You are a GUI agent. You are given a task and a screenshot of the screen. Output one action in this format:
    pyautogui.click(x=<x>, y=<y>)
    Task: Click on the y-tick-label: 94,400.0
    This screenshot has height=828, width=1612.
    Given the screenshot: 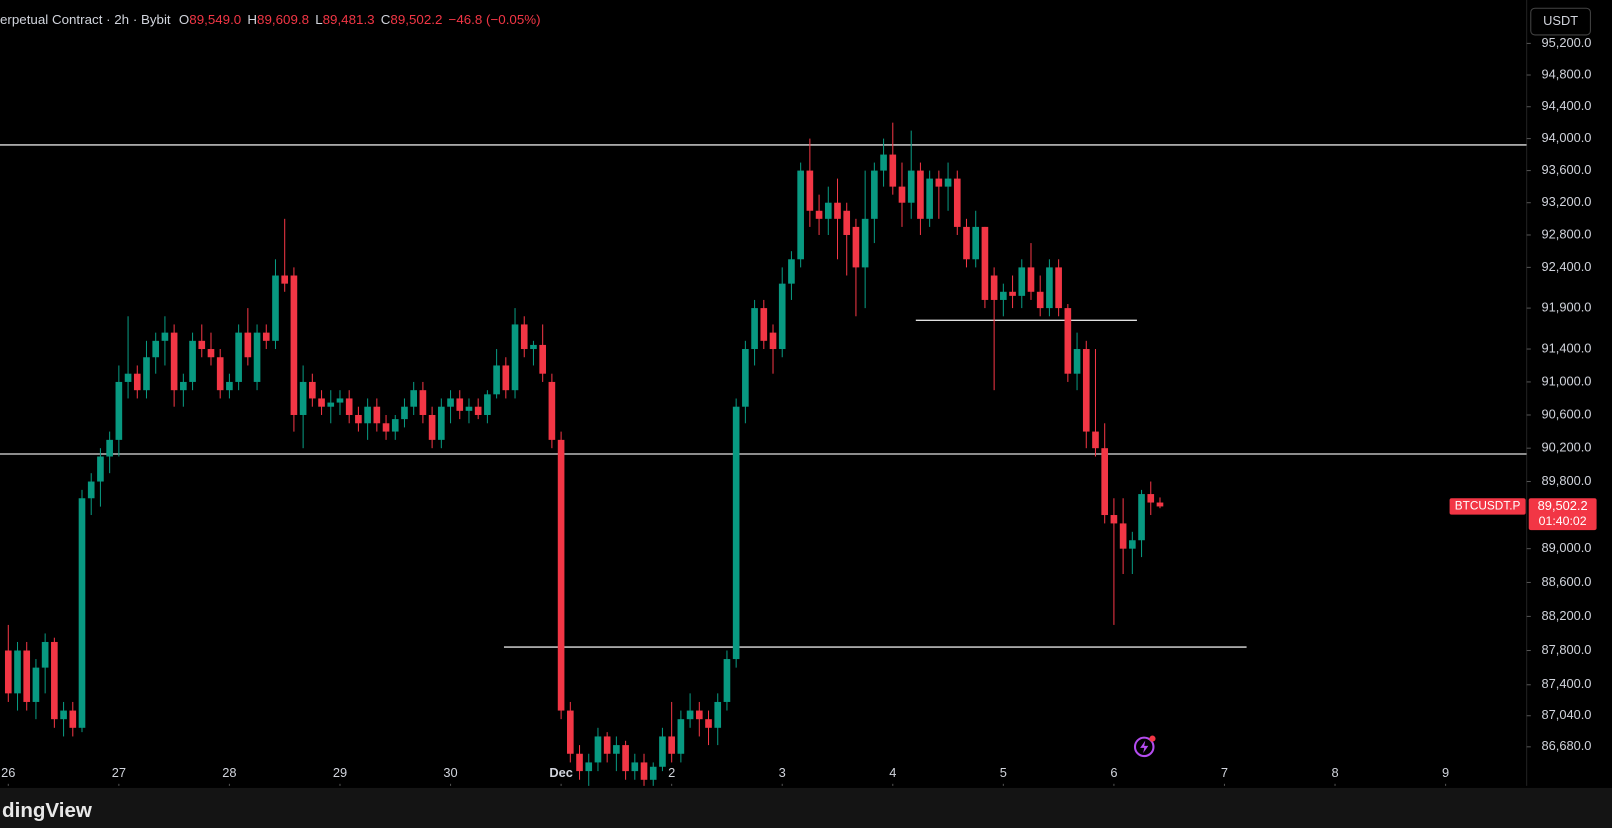 What is the action you would take?
    pyautogui.click(x=1566, y=105)
    